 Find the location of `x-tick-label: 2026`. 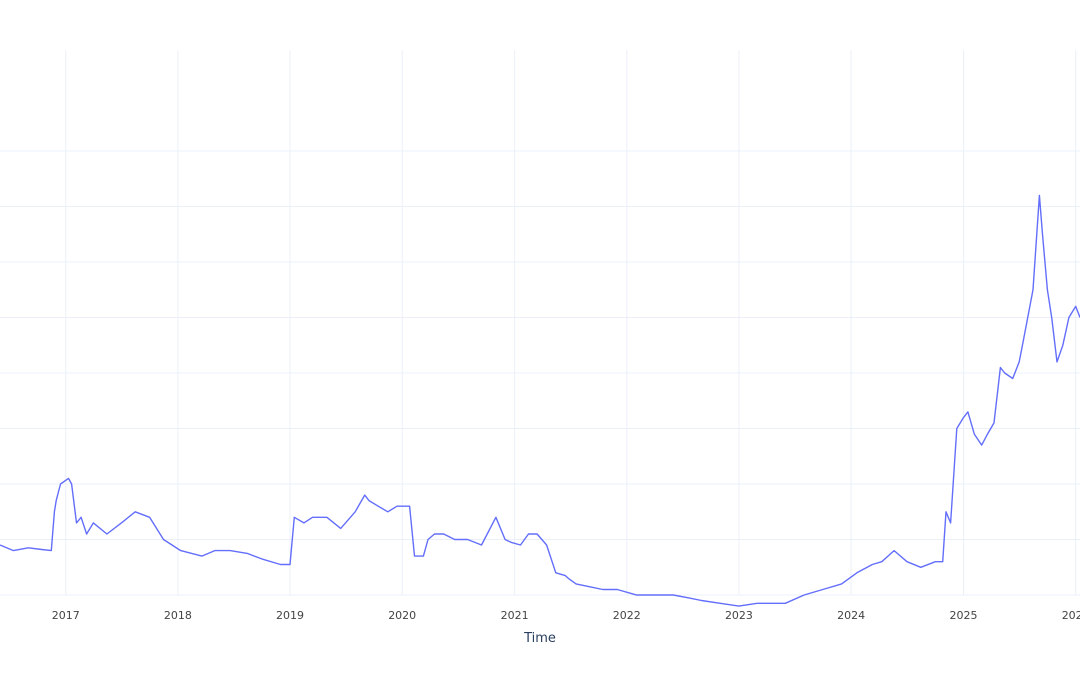

x-tick-label: 2026 is located at coordinates (1071, 615).